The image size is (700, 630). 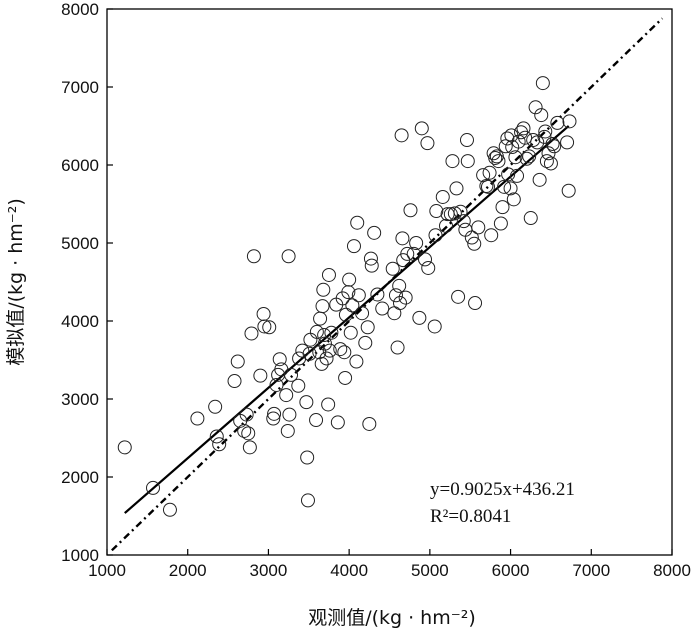 What do you see at coordinates (392, 618) in the screenshot?
I see `x-axis-title: 观测值/(kg · hm⁻²)` at bounding box center [392, 618].